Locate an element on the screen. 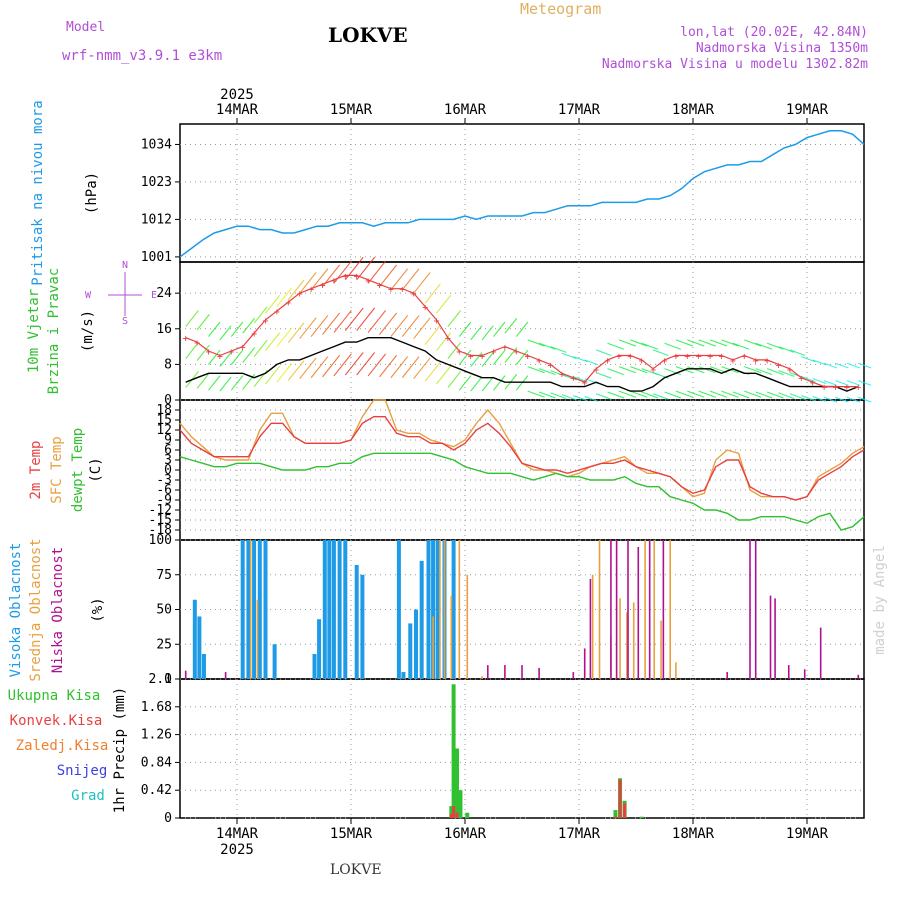 The width and height of the screenshot is (900, 900). pressure-line is located at coordinates (522, 194).